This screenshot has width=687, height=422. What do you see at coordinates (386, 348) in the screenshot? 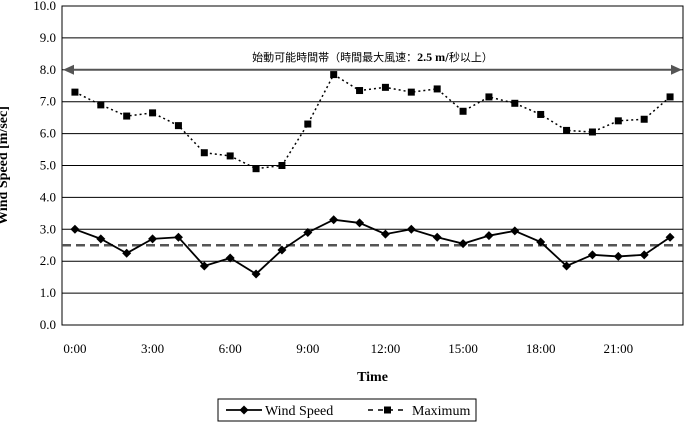
I see `x-tick-label: 12:00` at bounding box center [386, 348].